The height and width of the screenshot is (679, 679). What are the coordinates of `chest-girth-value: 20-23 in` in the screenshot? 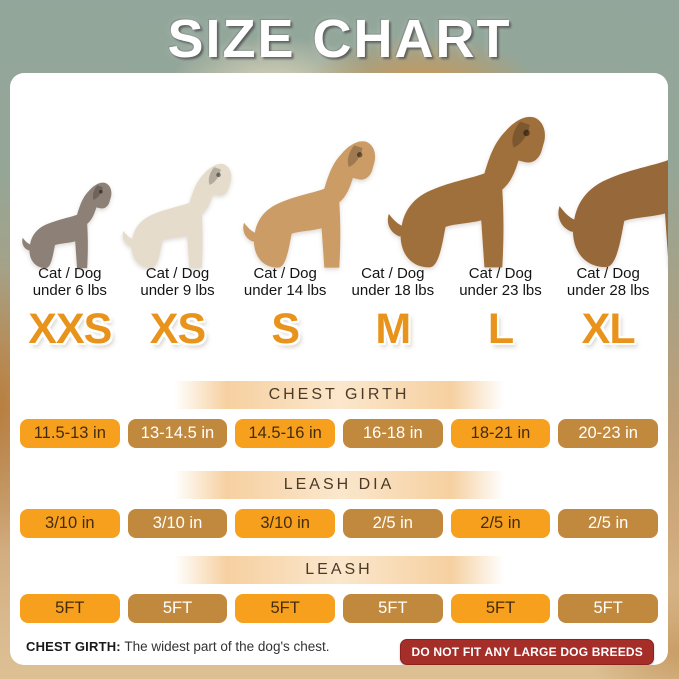 It's located at (608, 433).